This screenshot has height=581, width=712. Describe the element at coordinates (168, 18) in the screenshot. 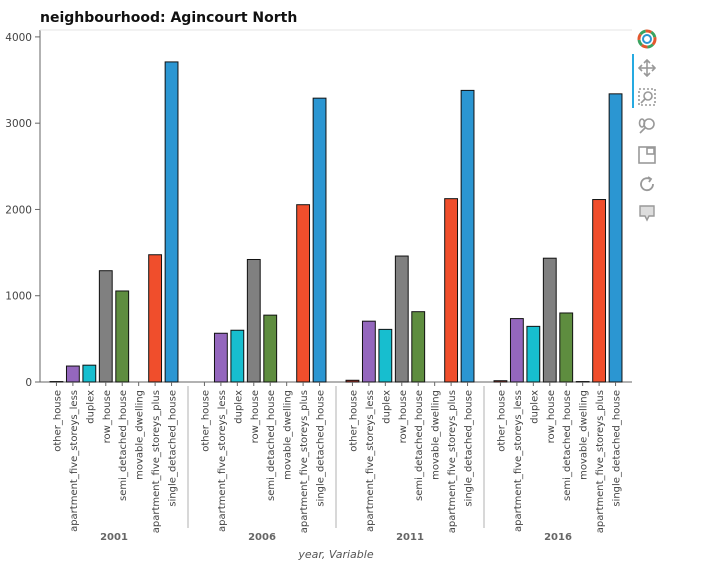

I see `chart-title: neighbourhood: Agincourt North` at that location.